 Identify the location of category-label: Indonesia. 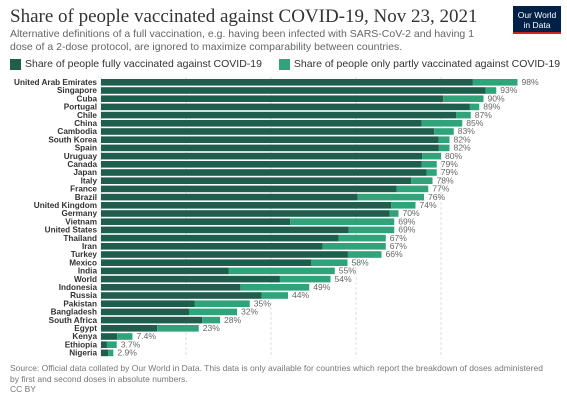
(78, 287).